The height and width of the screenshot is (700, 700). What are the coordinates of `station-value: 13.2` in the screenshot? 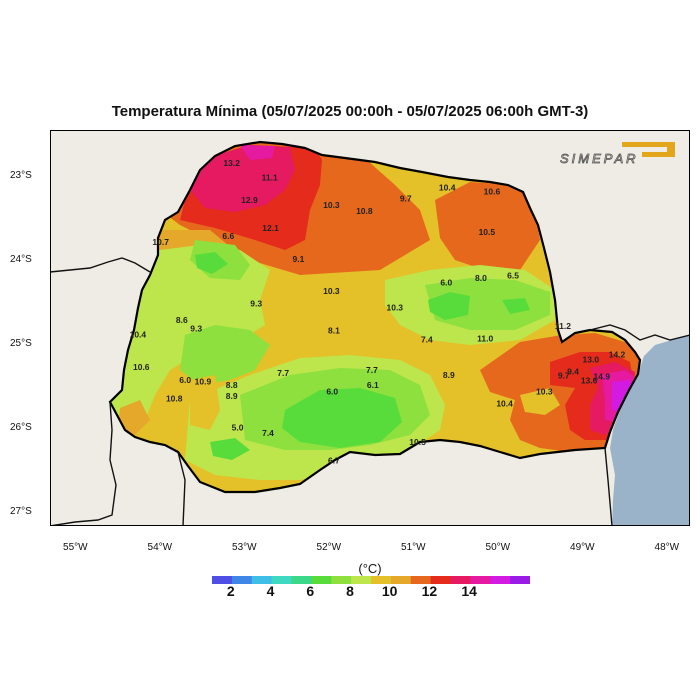 It's located at (231, 163).